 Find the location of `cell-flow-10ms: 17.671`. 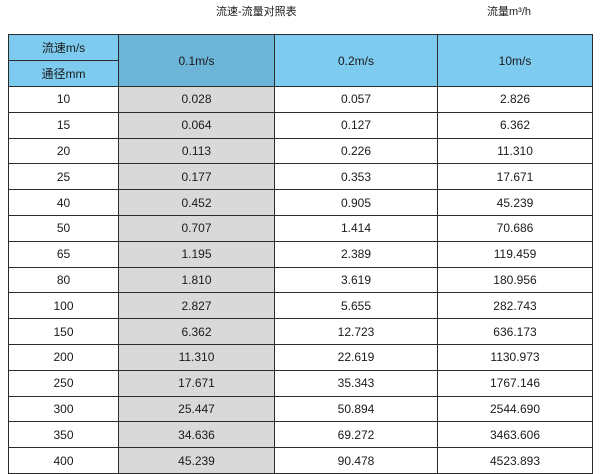

cell-flow-10ms: 17.671 is located at coordinates (515, 177).